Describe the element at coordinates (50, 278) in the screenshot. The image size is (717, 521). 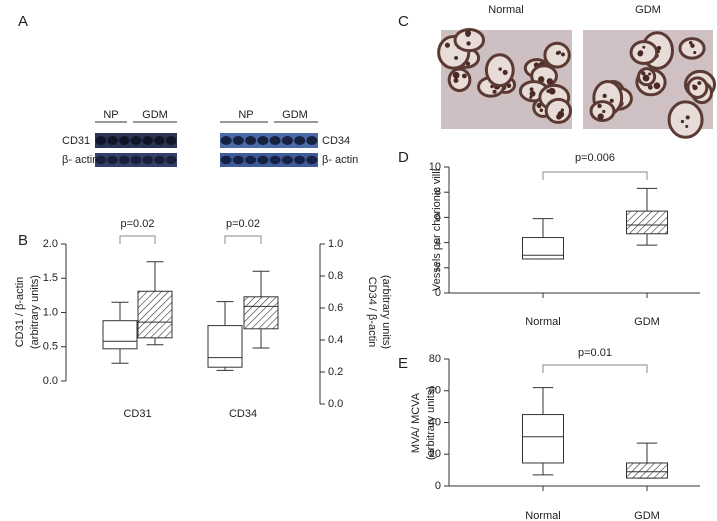
I see `y-tick-label: 1.5` at that location.